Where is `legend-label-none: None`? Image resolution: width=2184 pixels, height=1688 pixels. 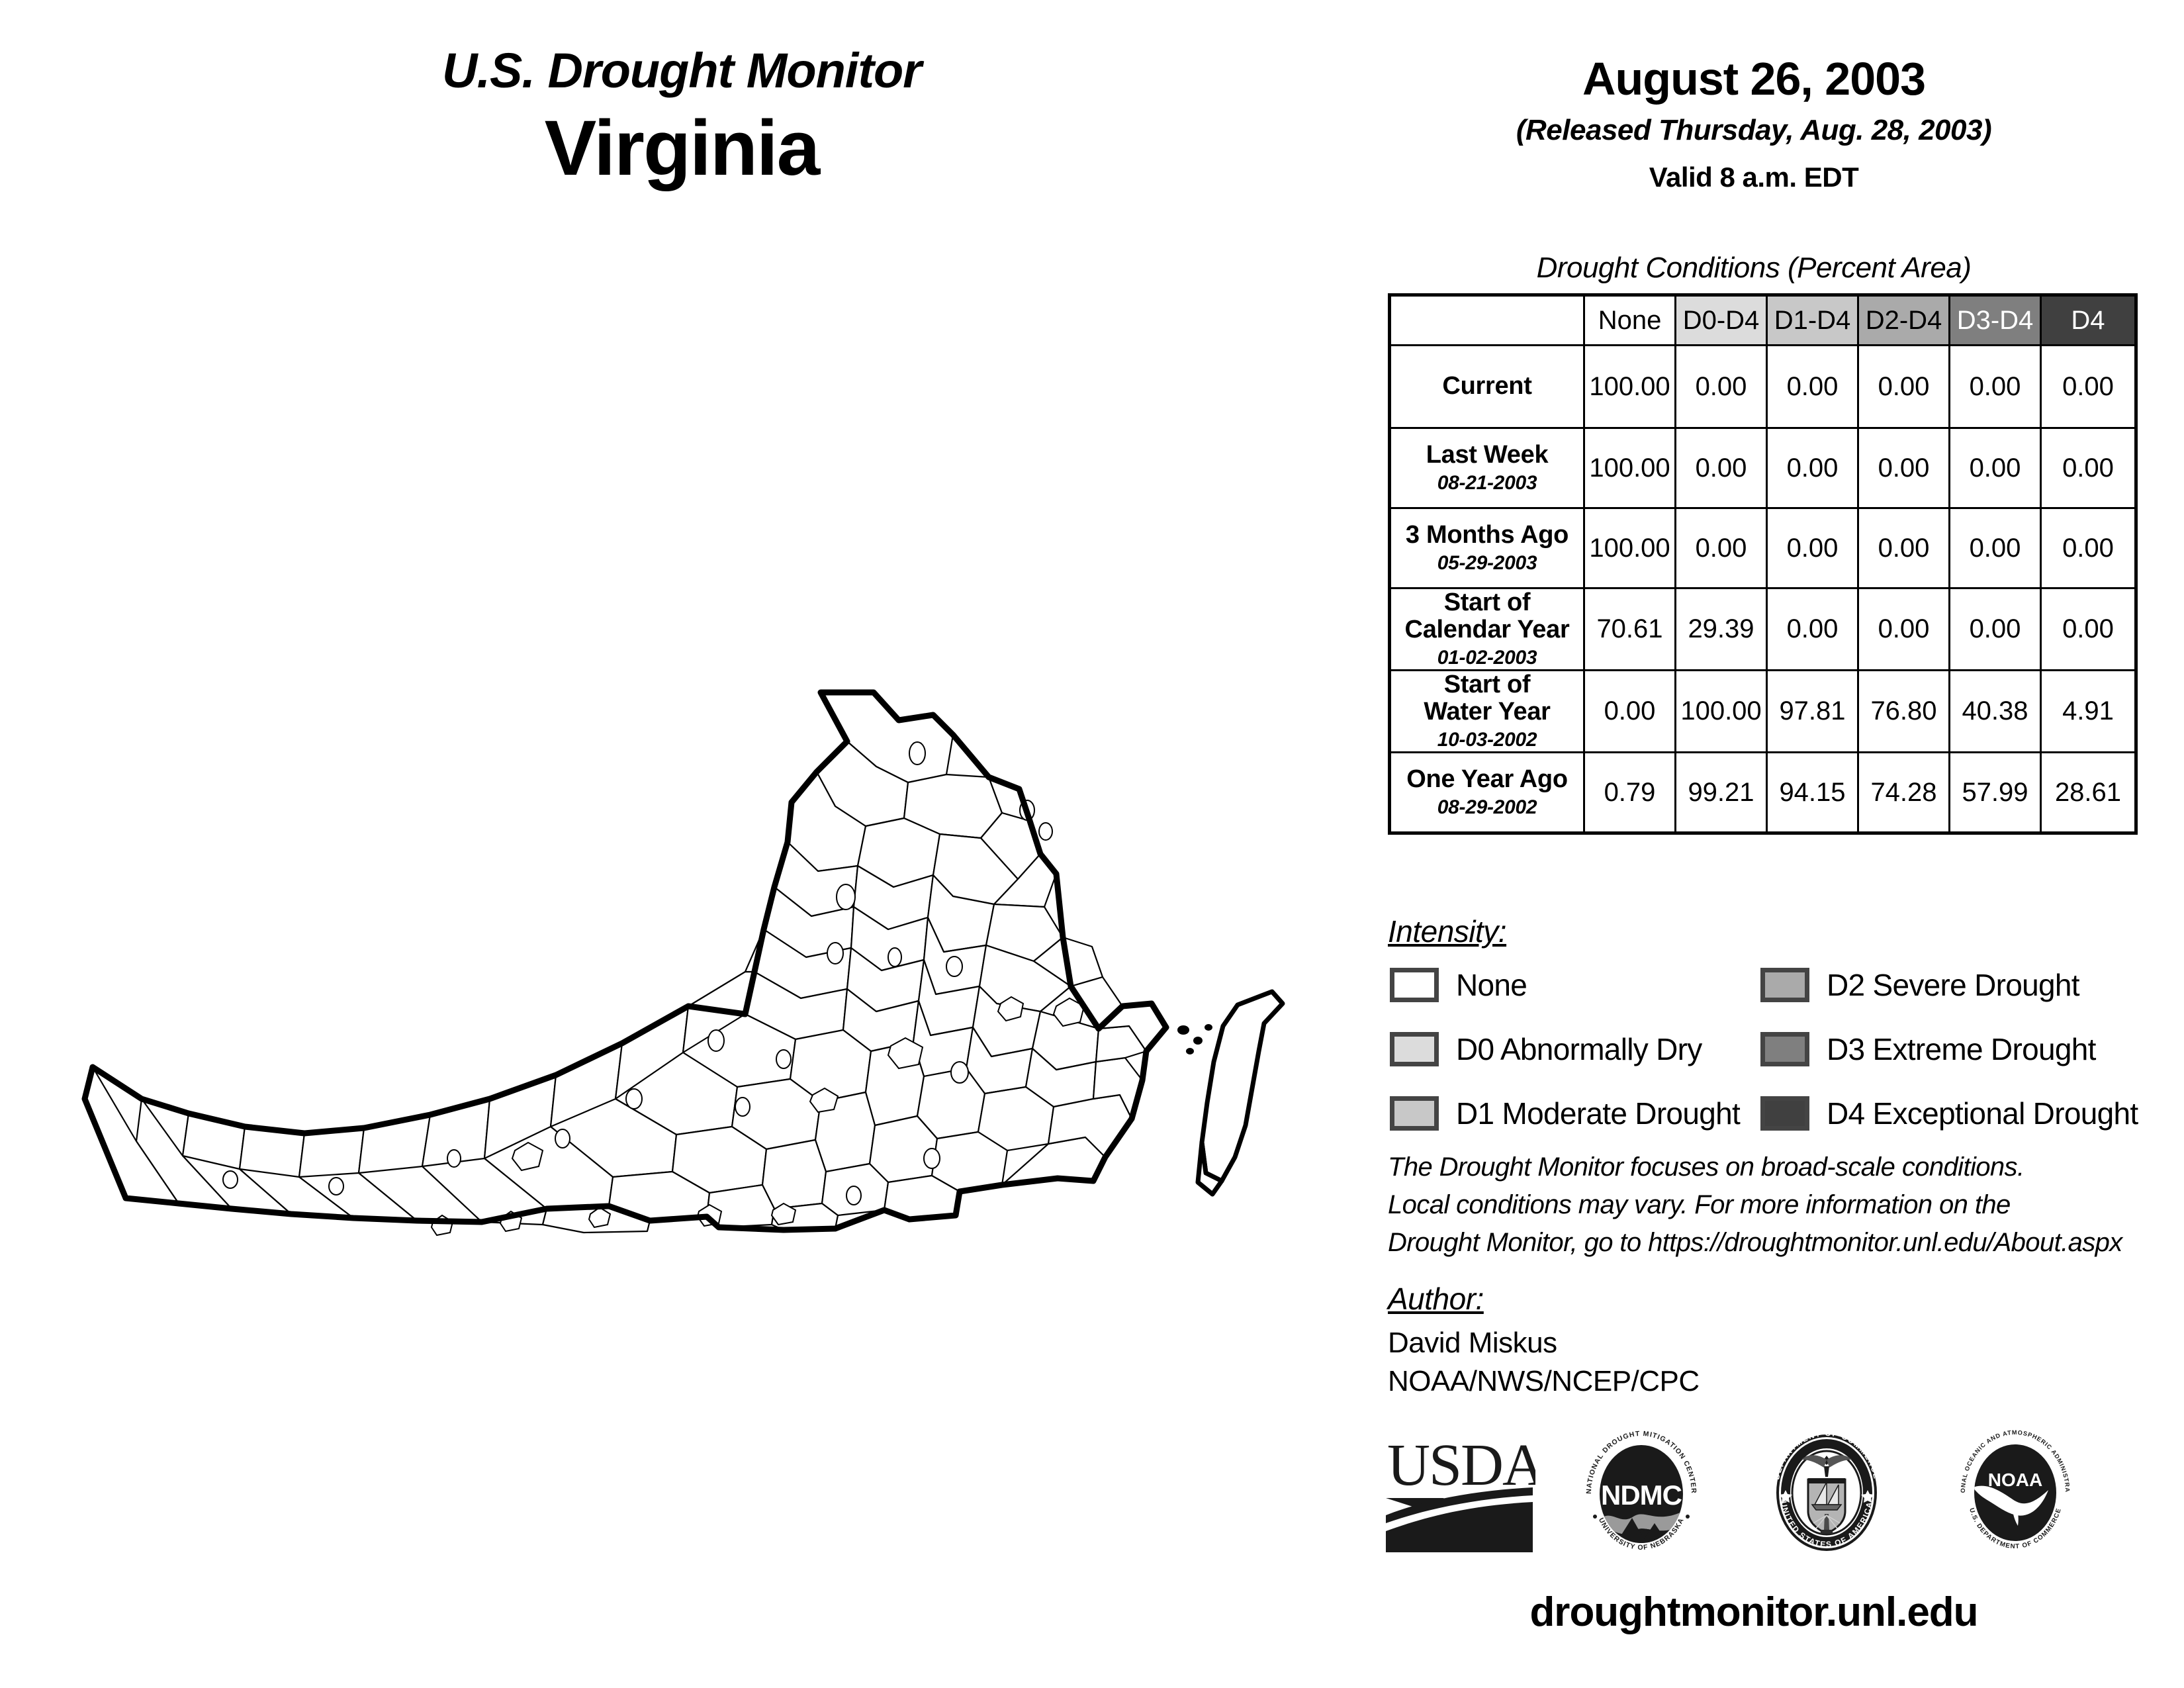 legend-label-none: None is located at coordinates (1491, 985).